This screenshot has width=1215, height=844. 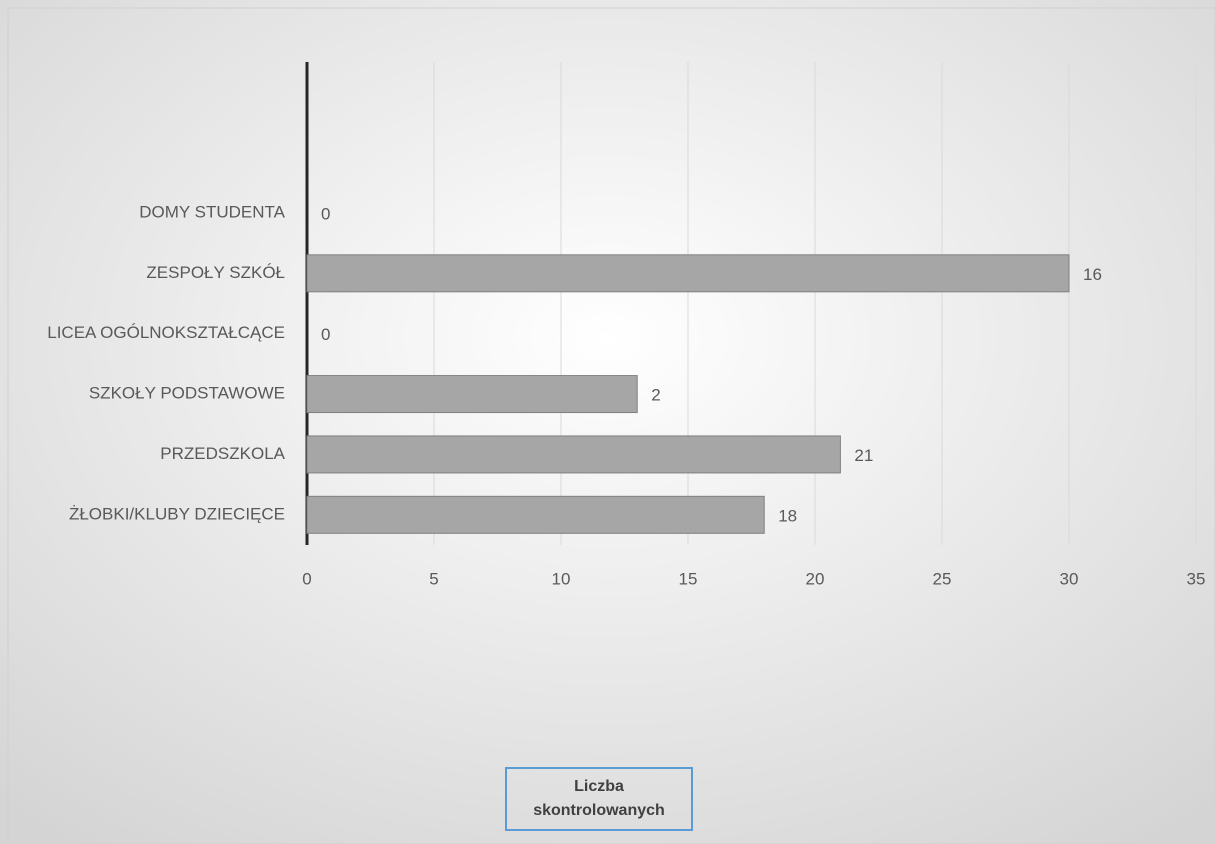 I want to click on data-label: 2, so click(x=655, y=395).